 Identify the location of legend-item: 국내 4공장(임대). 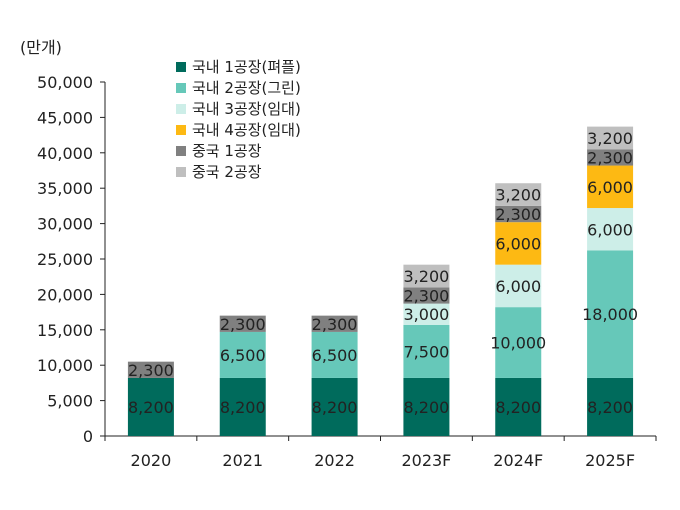
(238, 129).